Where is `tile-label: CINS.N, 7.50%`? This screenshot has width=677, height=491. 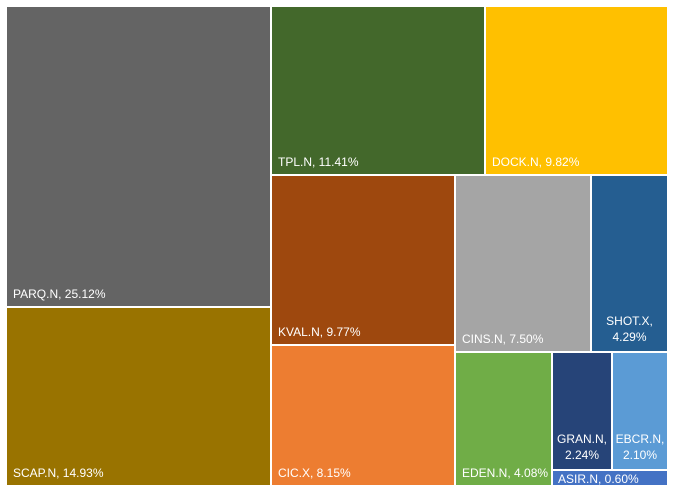 tile-label: CINS.N, 7.50% is located at coordinates (503, 339).